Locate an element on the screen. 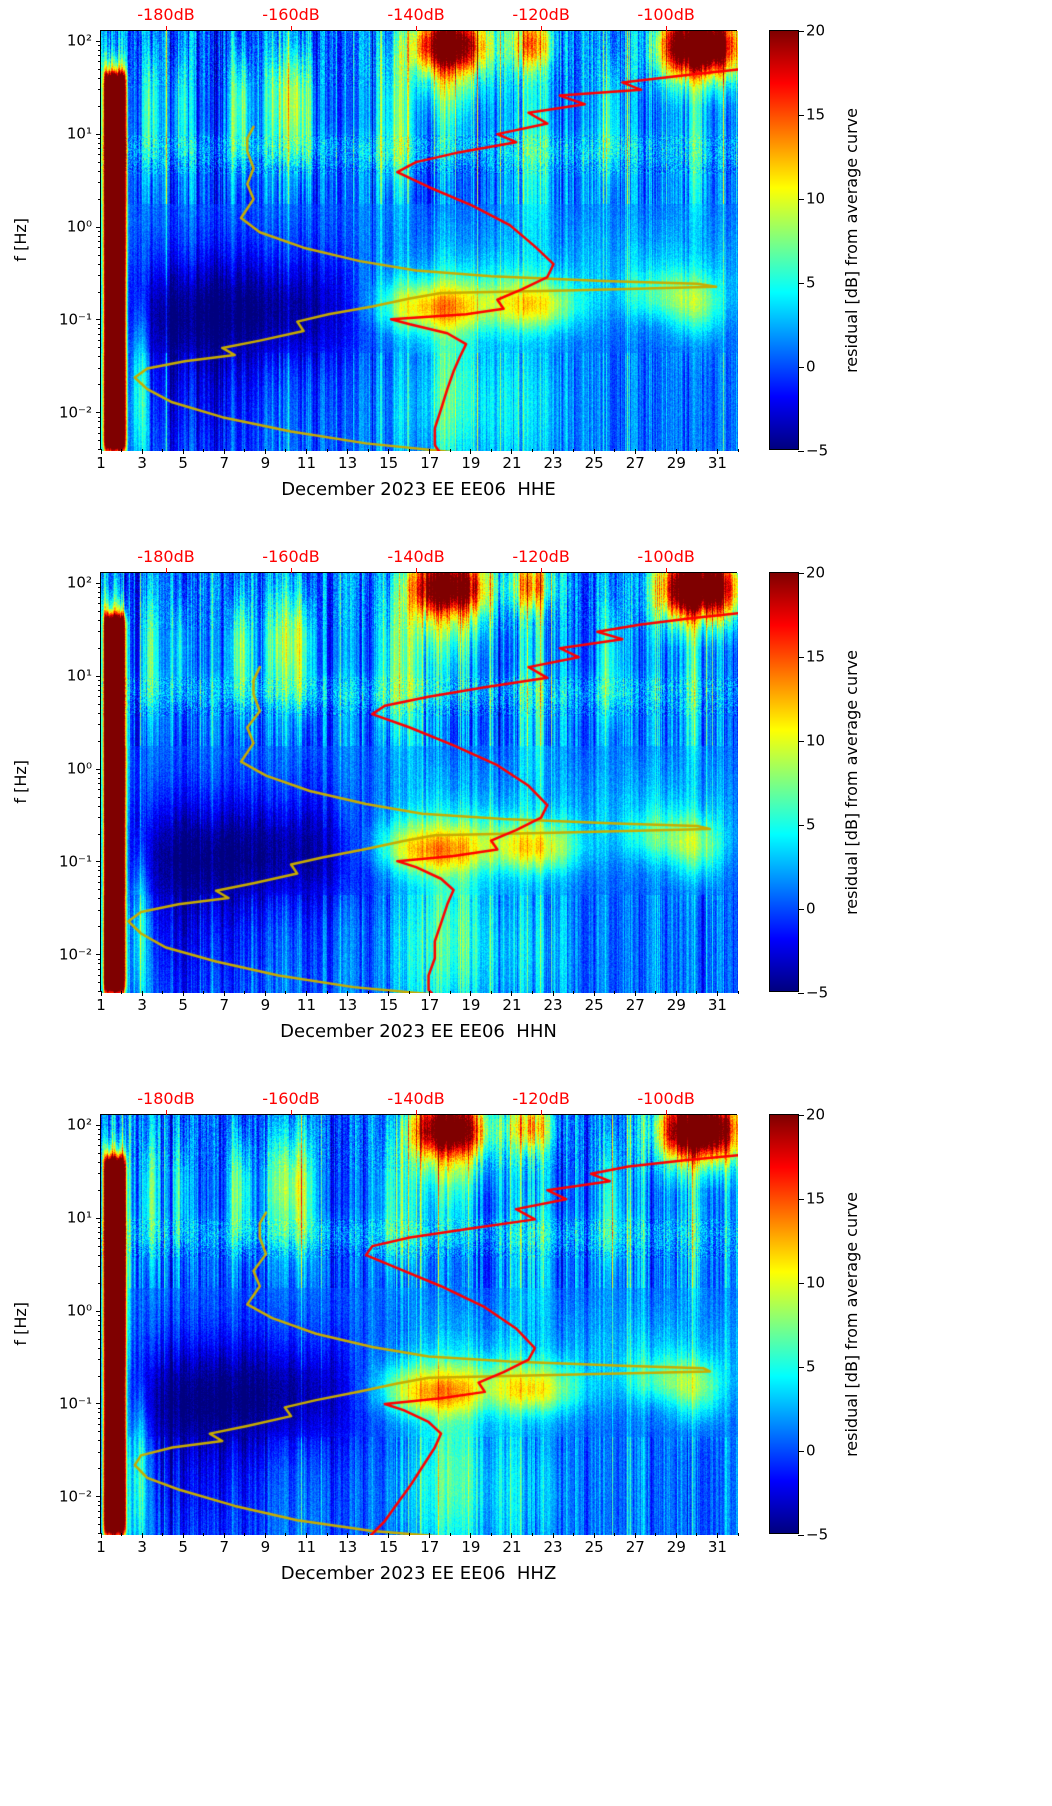 This screenshot has height=1806, width=1052. top-db-tick-label: -100dB is located at coordinates (666, 556).